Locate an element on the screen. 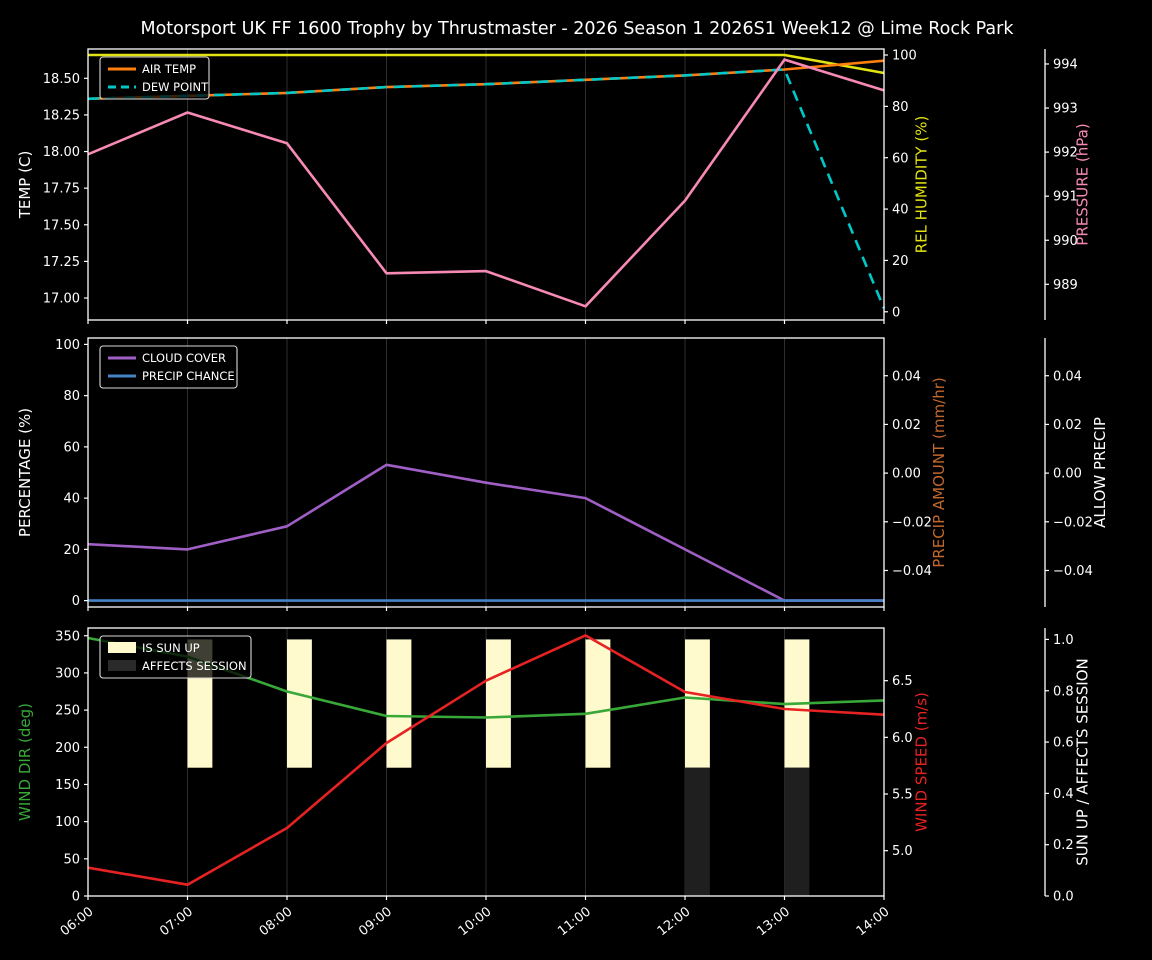  x-tick-label: 10:00 is located at coordinates (475, 921).